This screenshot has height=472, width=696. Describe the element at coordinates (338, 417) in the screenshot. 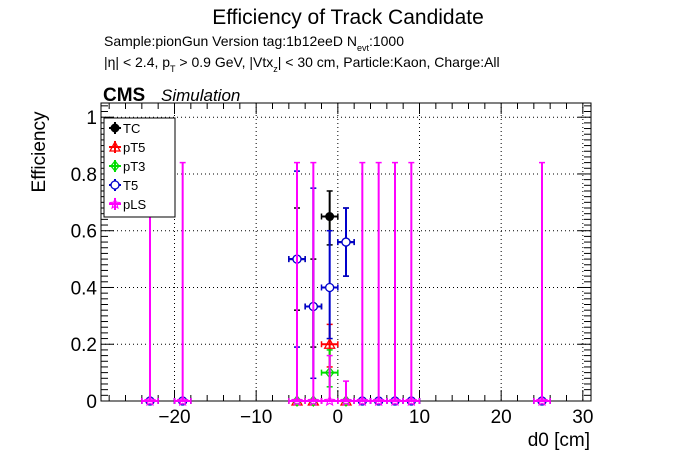

I see `x-tick-label: 0` at that location.